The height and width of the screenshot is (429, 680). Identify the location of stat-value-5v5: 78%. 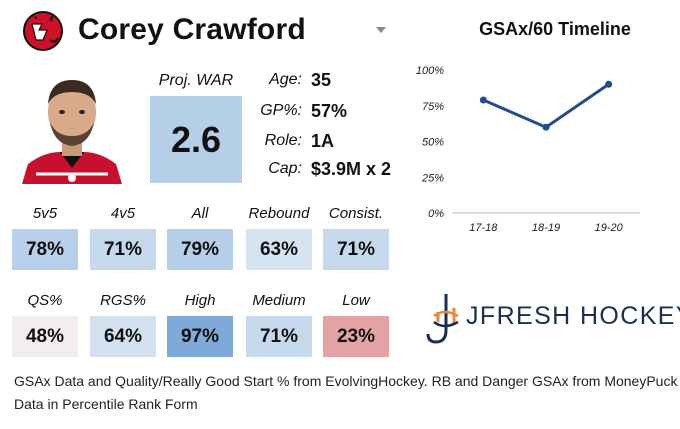
(45, 249).